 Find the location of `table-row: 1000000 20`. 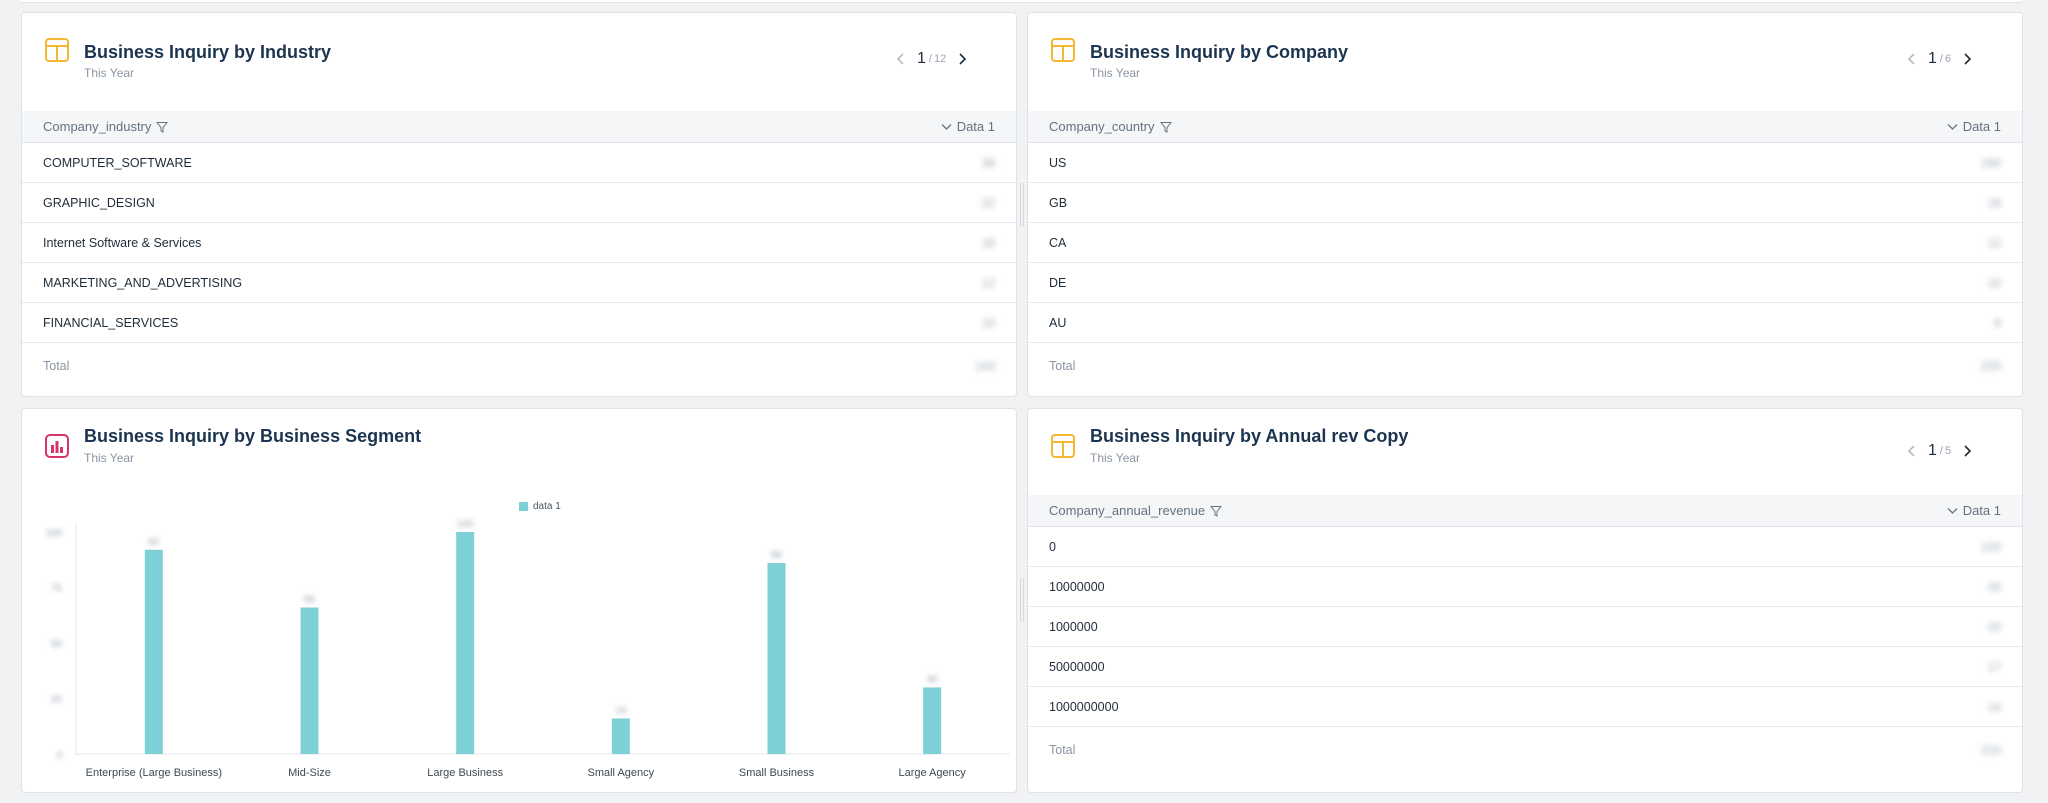

table-row: 1000000 20 is located at coordinates (1525, 626).